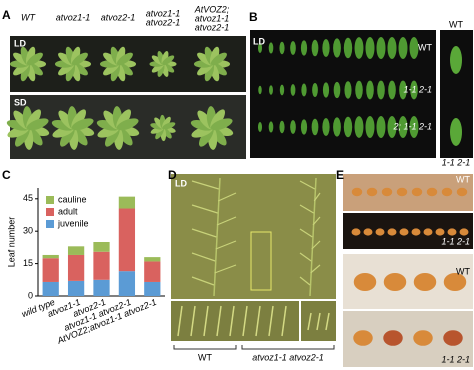 Image resolution: width=474 pixels, height=370 pixels. What do you see at coordinates (11, 242) in the screenshot?
I see `y-axis-title: Leaf number` at bounding box center [11, 242].